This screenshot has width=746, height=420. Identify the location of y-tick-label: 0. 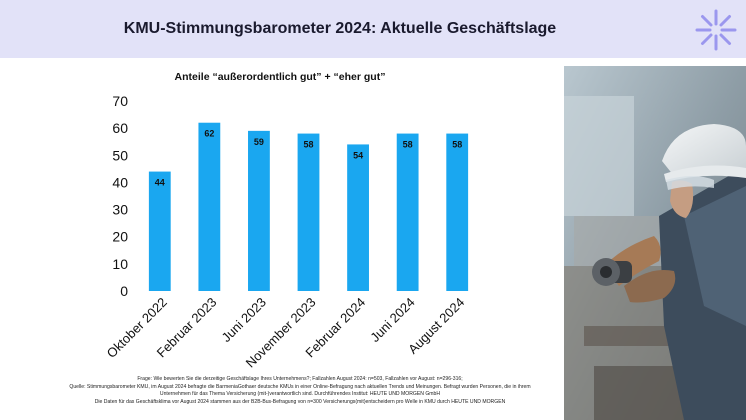
(124, 291).